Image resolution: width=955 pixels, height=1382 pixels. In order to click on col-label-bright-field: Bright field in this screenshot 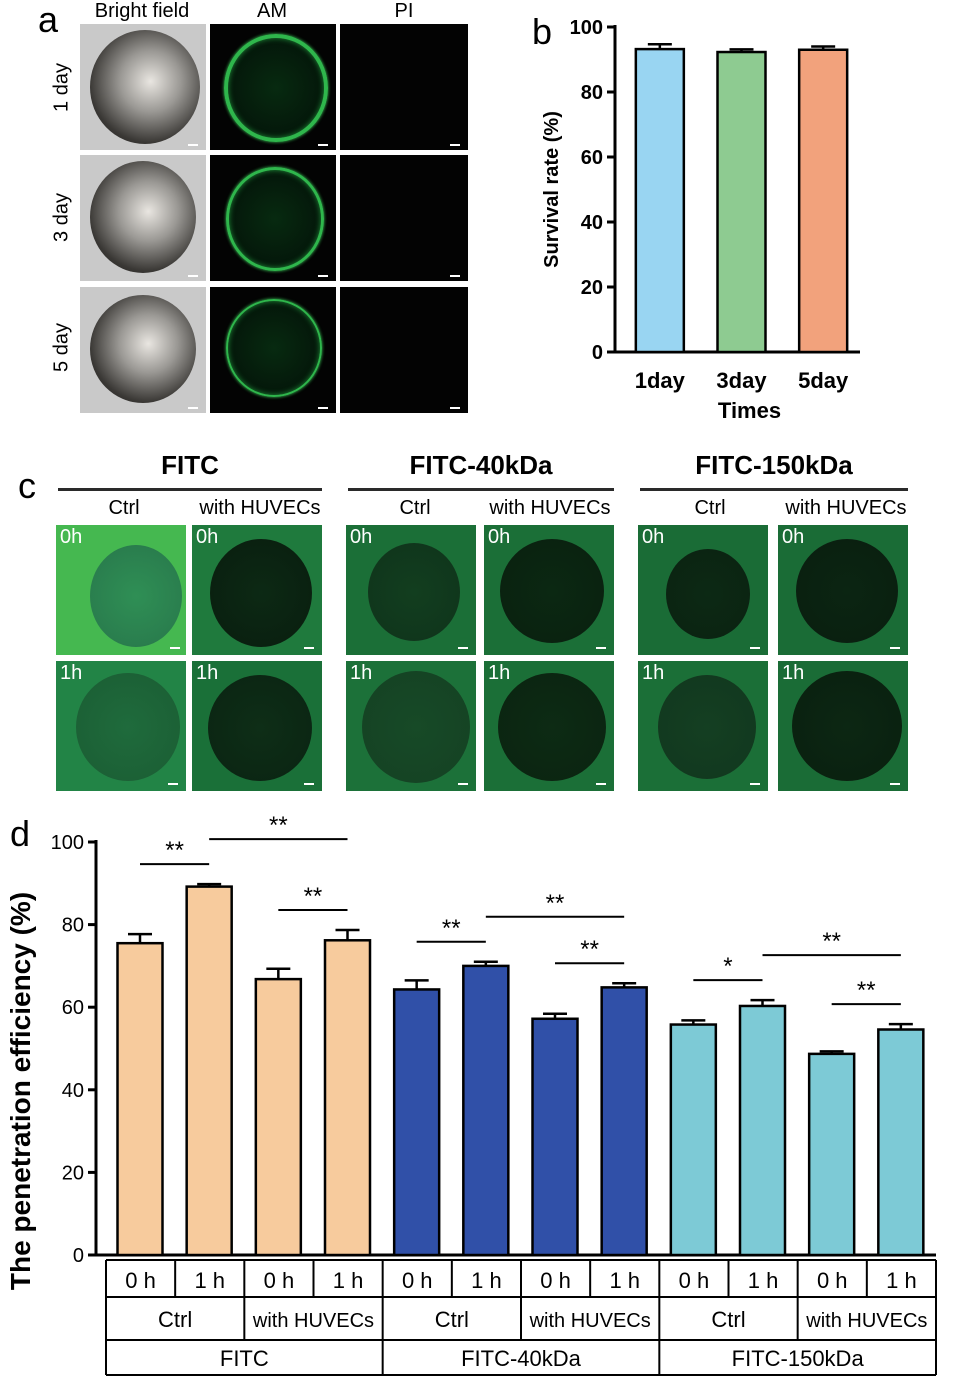, I will do `click(142, 11)`.